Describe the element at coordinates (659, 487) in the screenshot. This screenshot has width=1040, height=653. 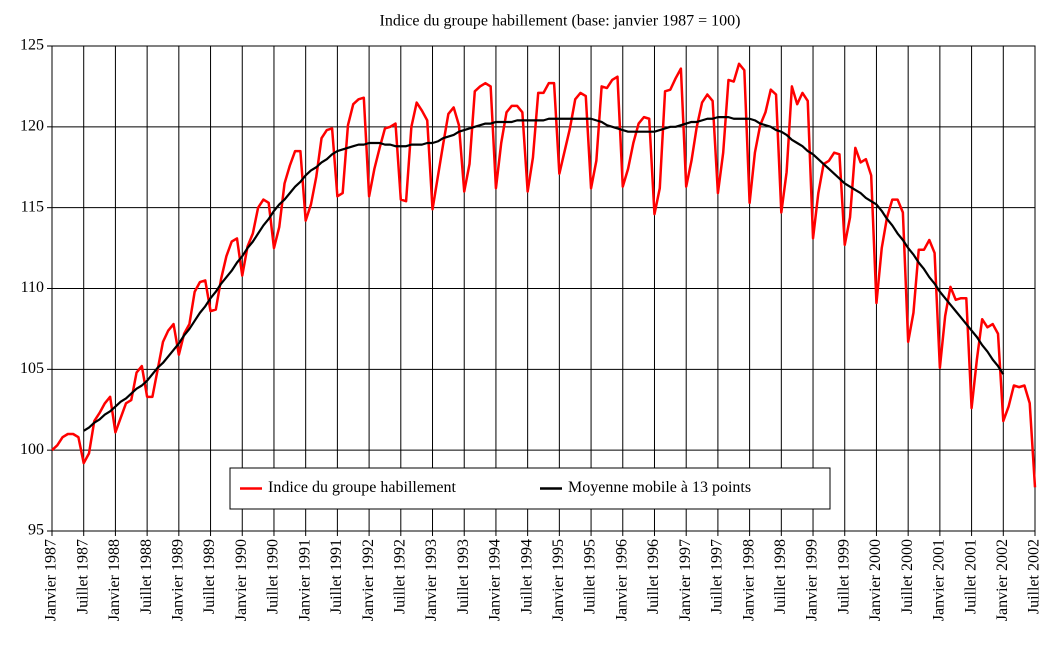
I see `legend-label: Moyenne mobile à 13 points` at that location.